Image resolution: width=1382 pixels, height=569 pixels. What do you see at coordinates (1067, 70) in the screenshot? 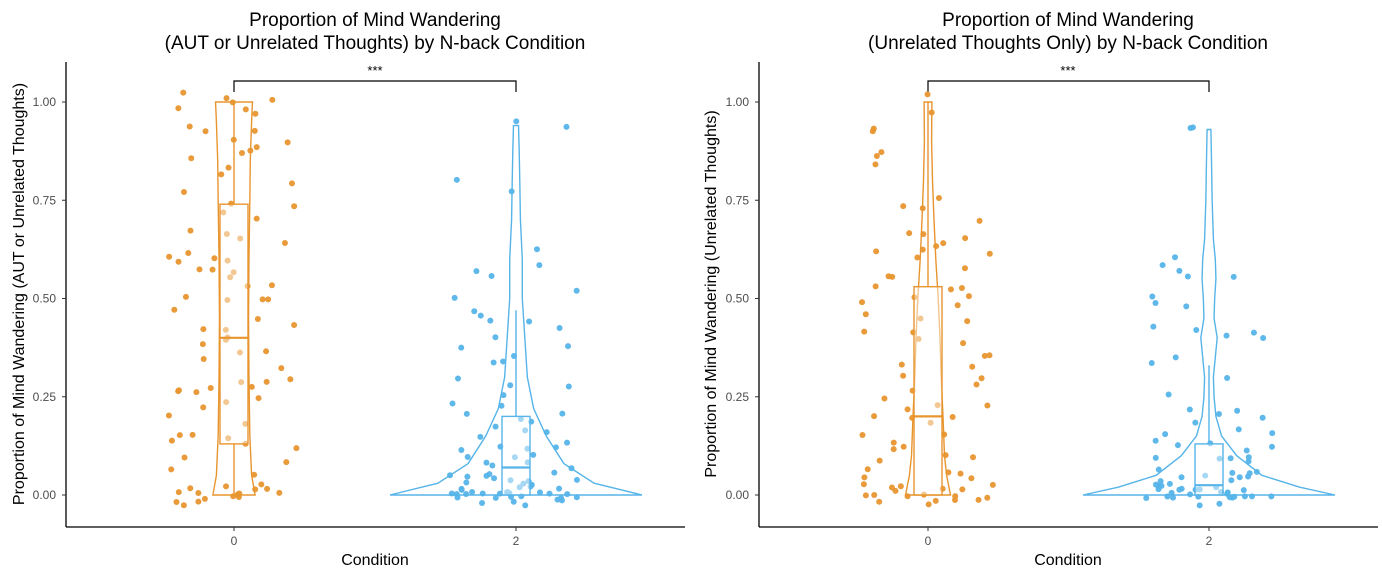
I see `significance-label: ***` at bounding box center [1067, 70].